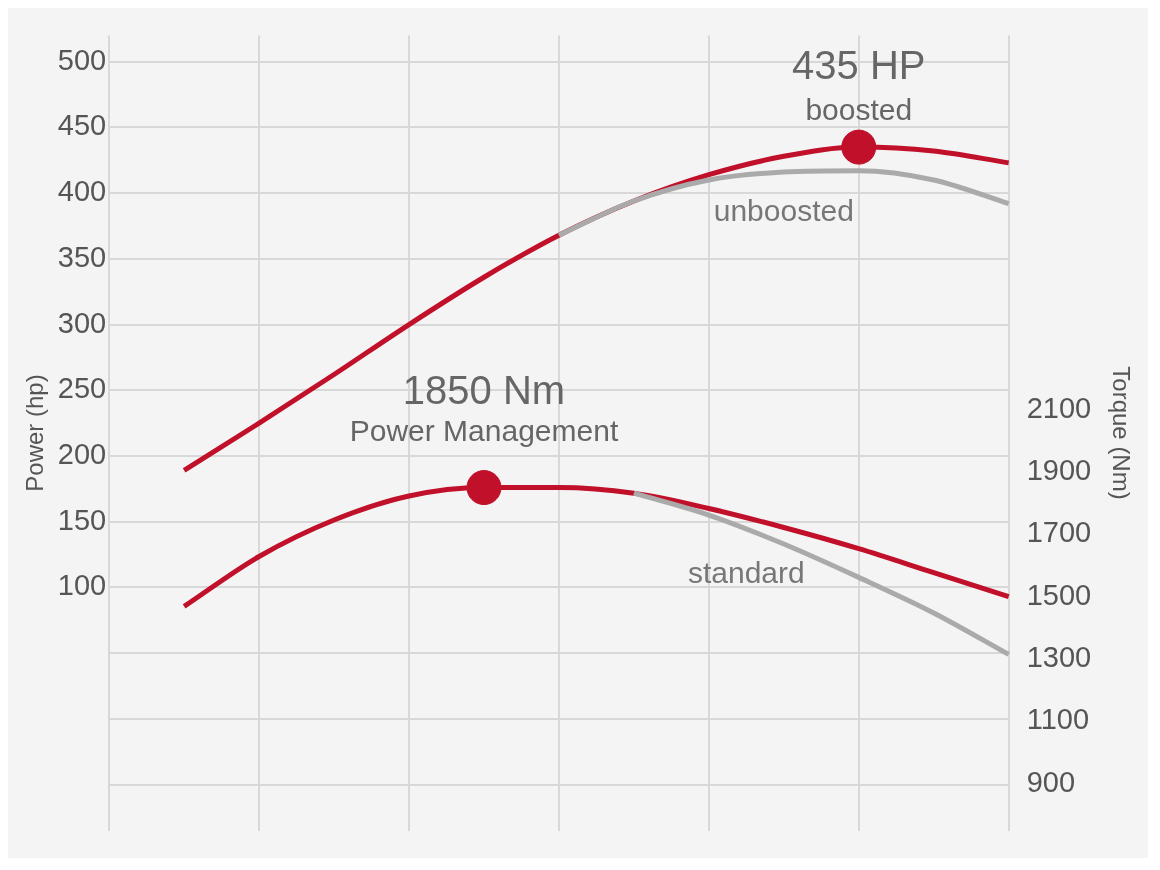 The image size is (1160, 870). Describe the element at coordinates (1059, 594) in the screenshot. I see `y2-tick-label: 1500` at that location.